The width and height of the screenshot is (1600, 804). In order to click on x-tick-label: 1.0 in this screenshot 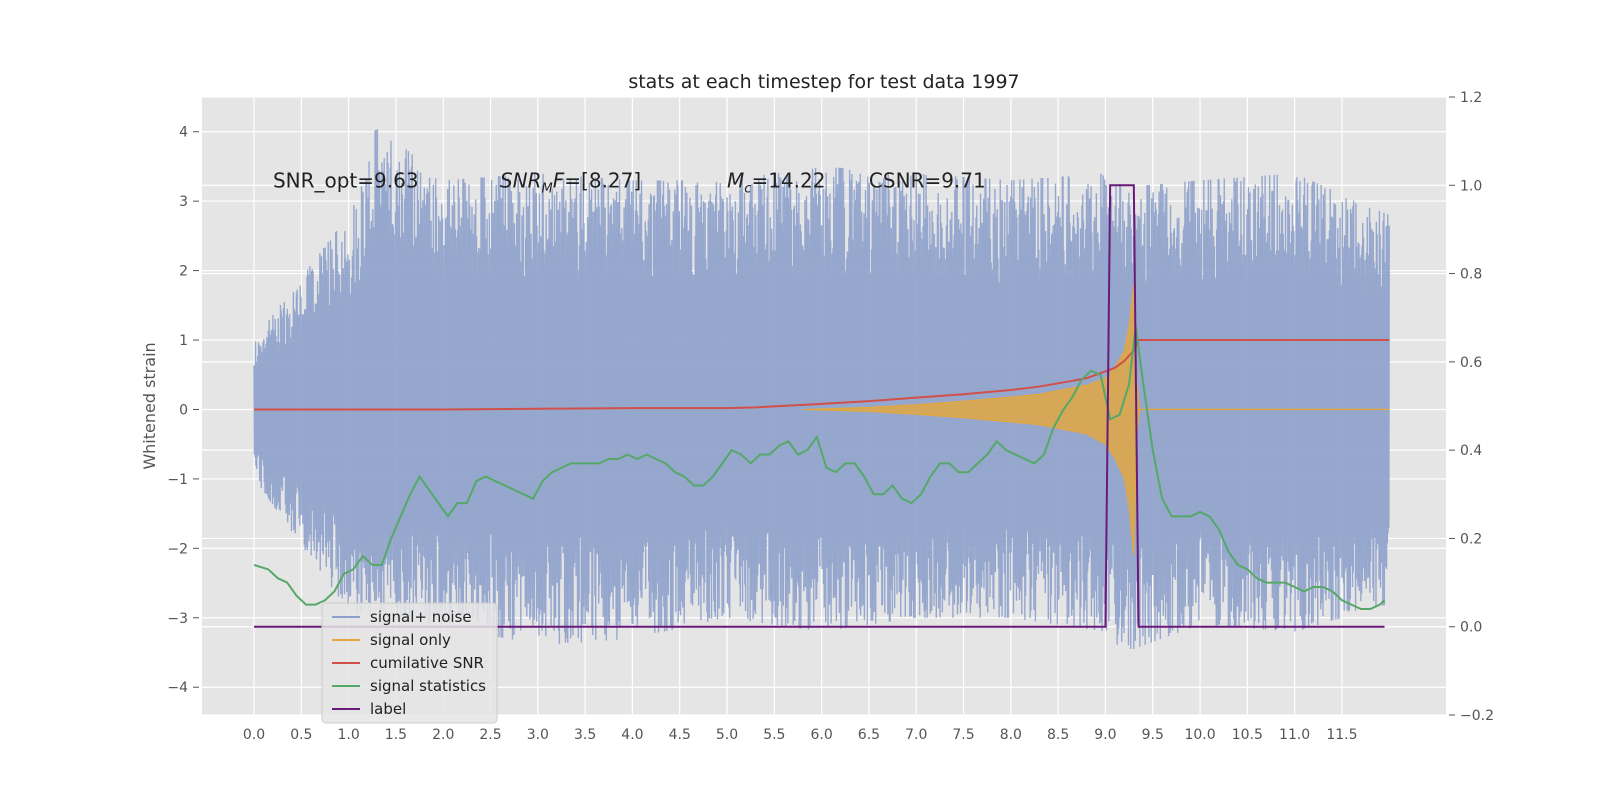, I will do `click(348, 735)`.